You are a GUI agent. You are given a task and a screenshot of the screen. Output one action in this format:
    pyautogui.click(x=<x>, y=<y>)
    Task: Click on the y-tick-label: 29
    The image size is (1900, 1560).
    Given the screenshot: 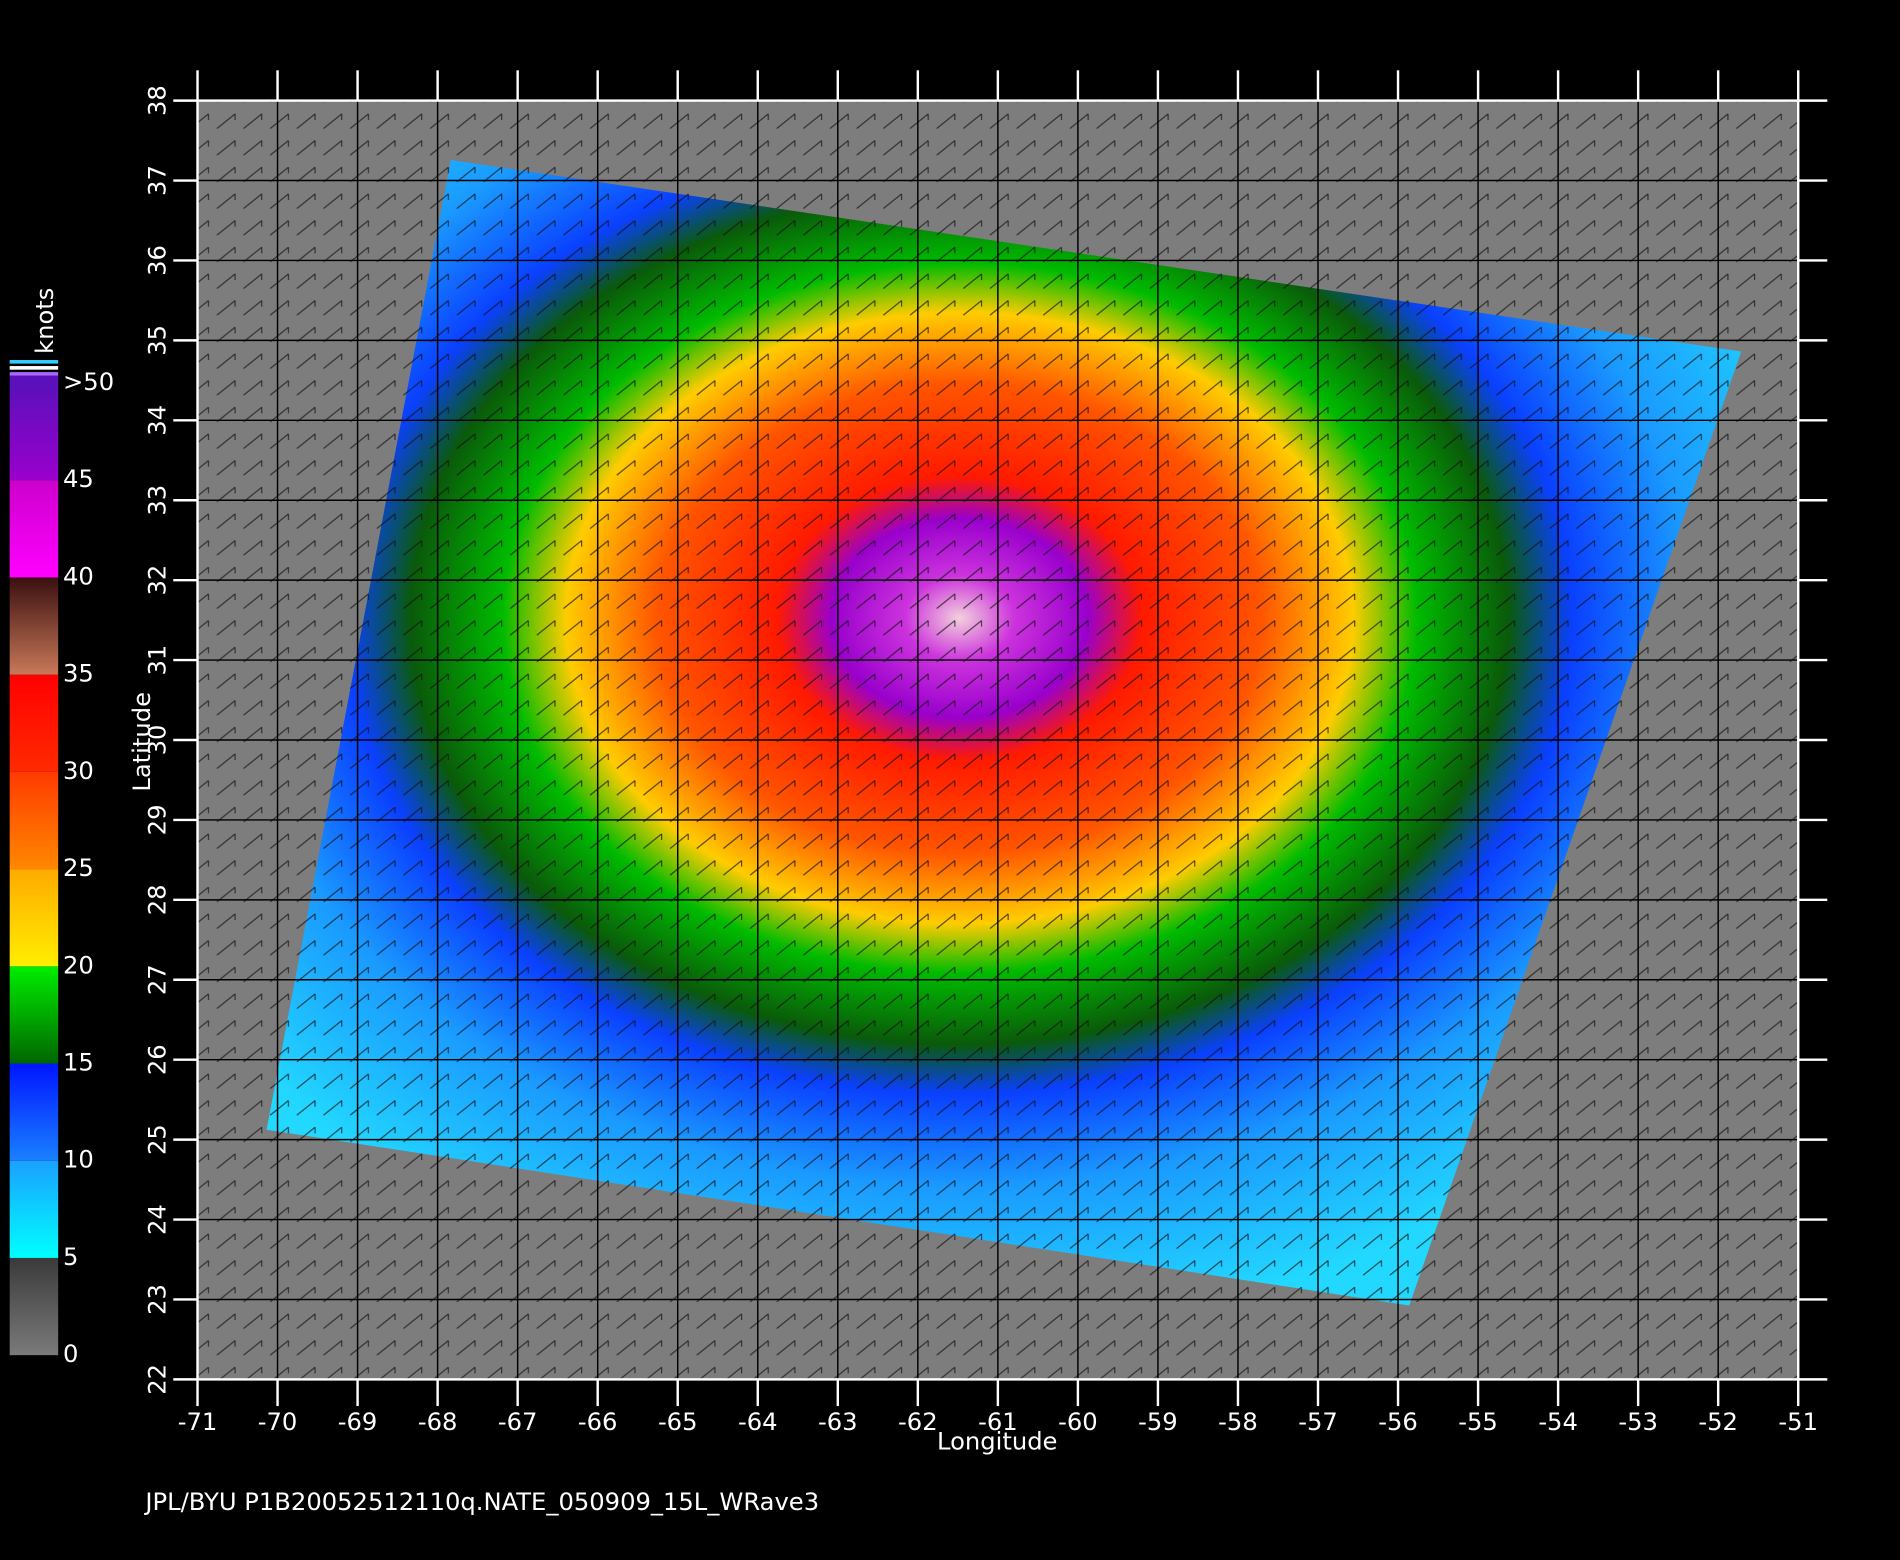 What is the action you would take?
    pyautogui.click(x=158, y=820)
    